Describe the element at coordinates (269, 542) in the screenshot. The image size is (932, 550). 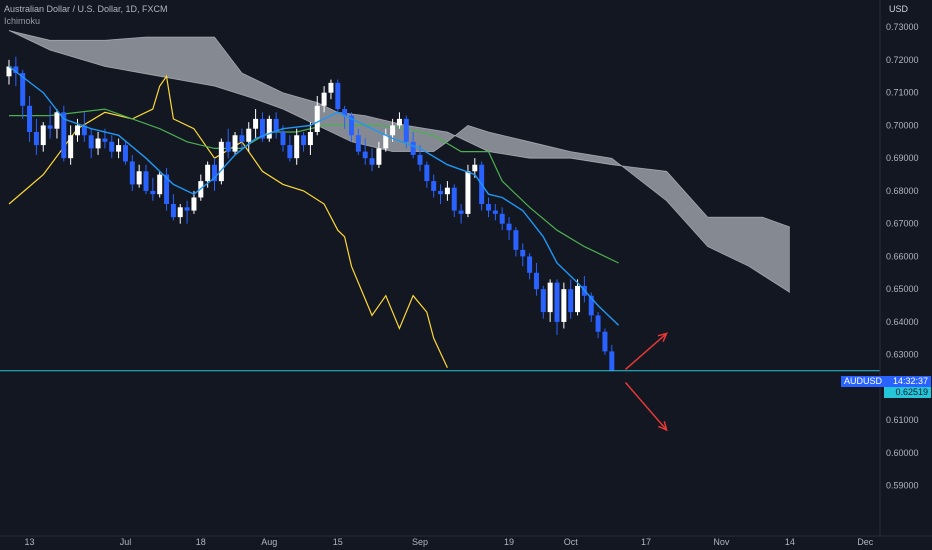
I see `time-tick-label: Aug` at that location.